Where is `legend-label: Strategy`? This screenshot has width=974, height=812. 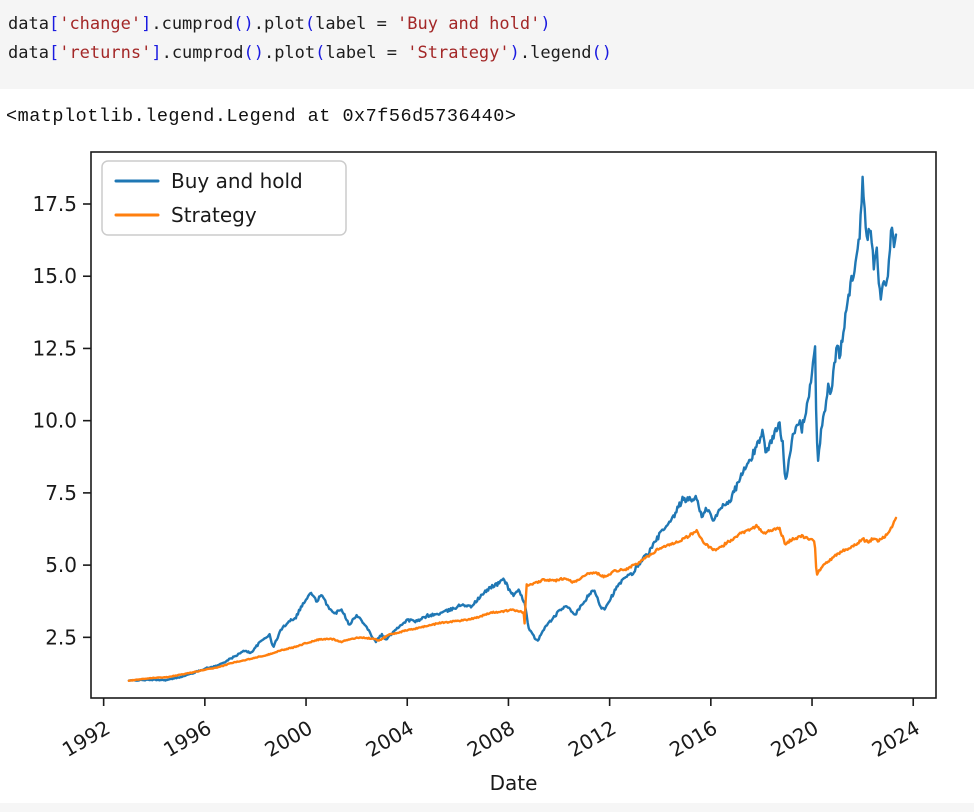
legend-label: Strategy is located at coordinates (214, 215).